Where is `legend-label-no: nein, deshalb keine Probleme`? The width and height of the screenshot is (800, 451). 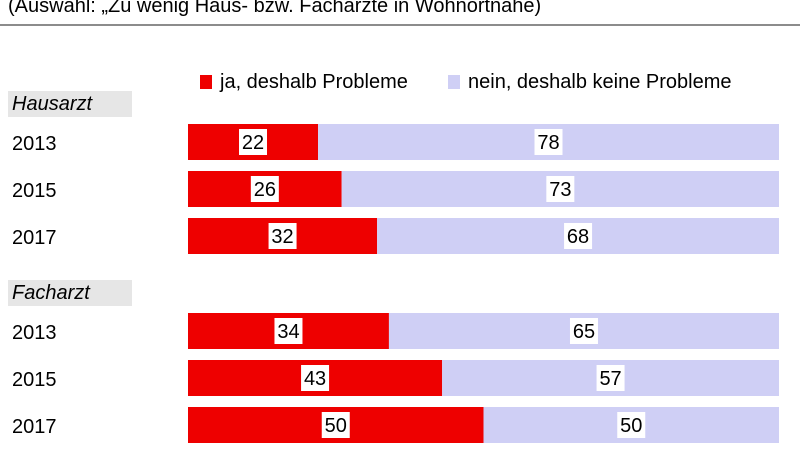
legend-label-no: nein, deshalb keine Probleme is located at coordinates (600, 82).